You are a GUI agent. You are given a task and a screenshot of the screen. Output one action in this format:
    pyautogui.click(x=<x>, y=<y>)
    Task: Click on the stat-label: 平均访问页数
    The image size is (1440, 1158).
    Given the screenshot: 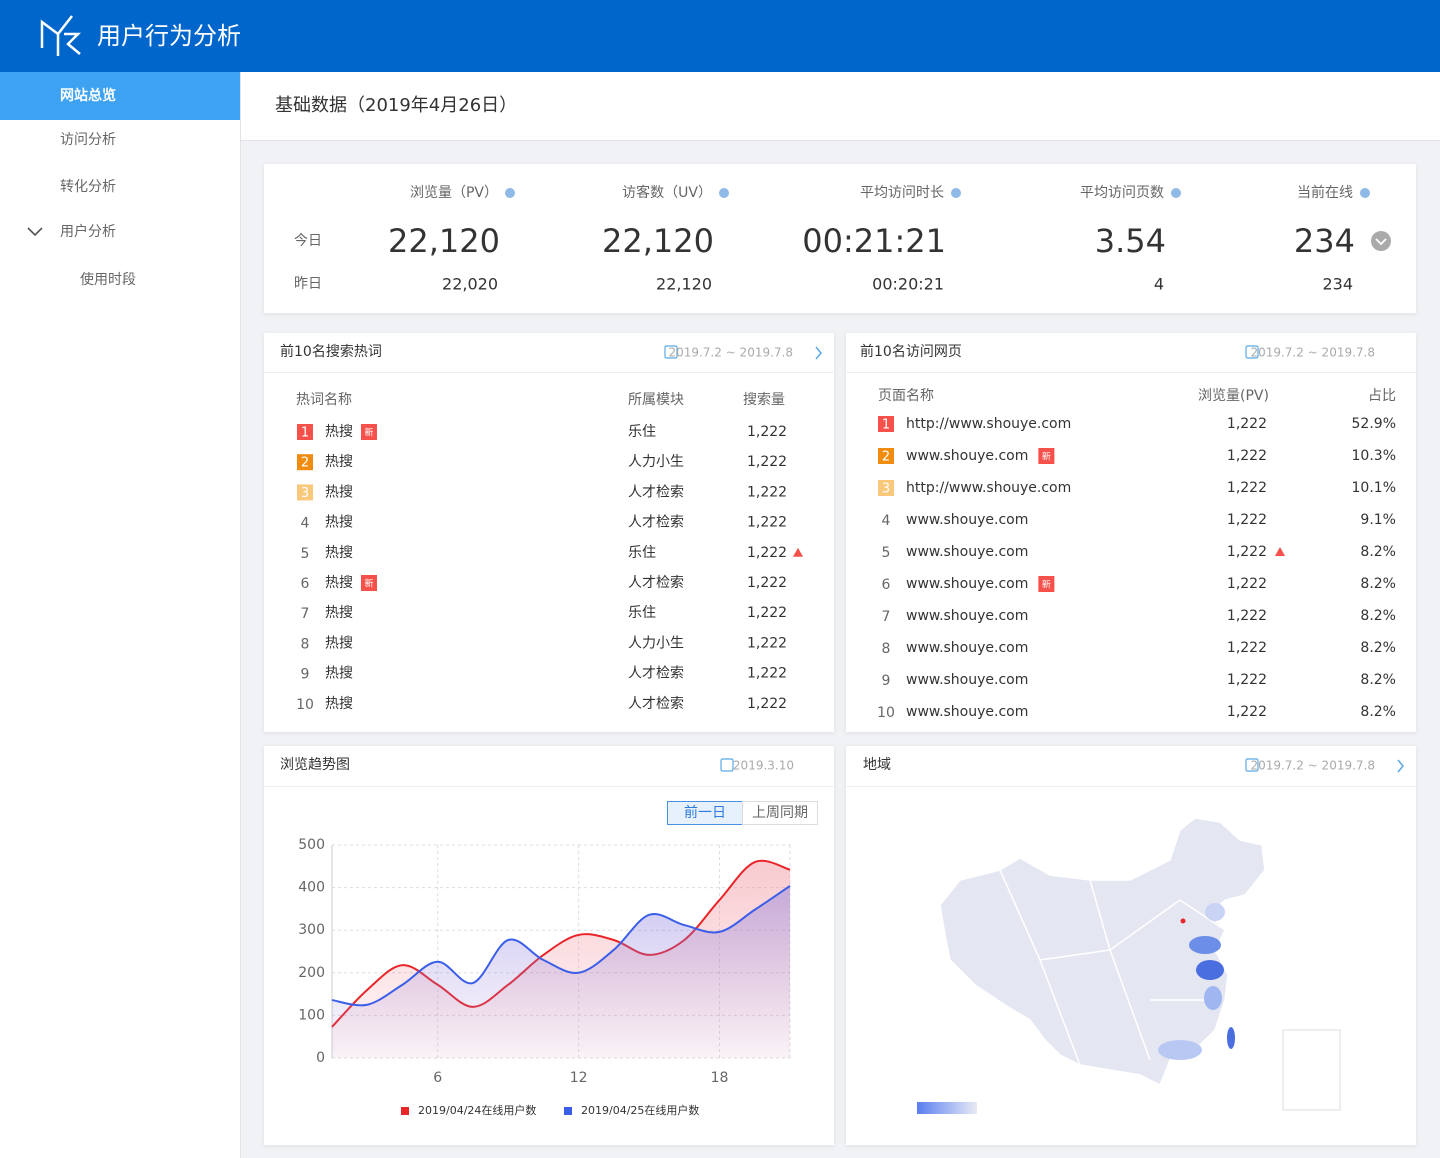 What is the action you would take?
    pyautogui.click(x=1122, y=193)
    